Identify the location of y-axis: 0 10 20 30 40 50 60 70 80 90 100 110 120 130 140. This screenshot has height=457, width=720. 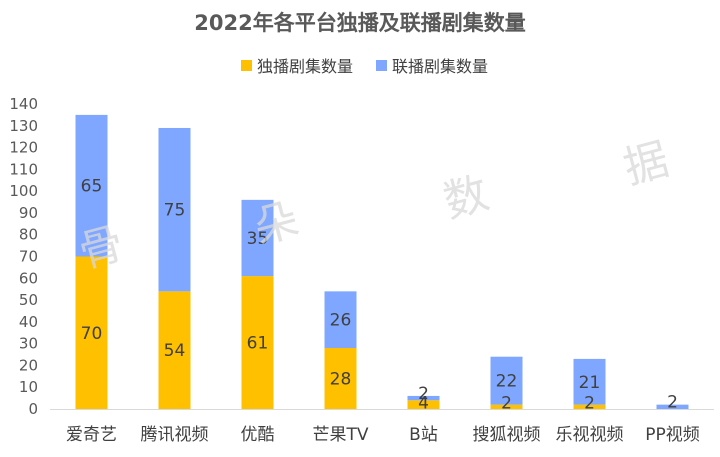
(23, 256).